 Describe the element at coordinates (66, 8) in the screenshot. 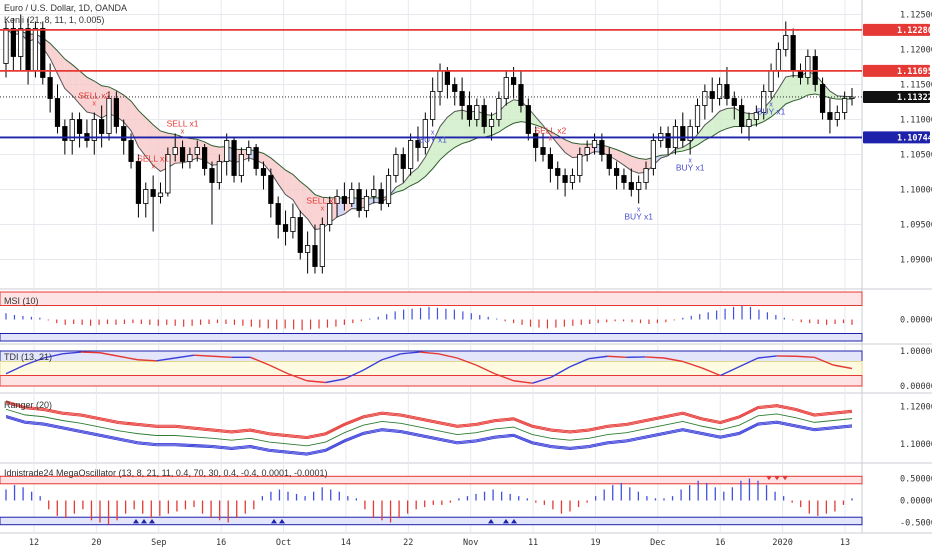

I see `chart-title: Euro / U.S. Dollar, 1D, OANDA` at that location.